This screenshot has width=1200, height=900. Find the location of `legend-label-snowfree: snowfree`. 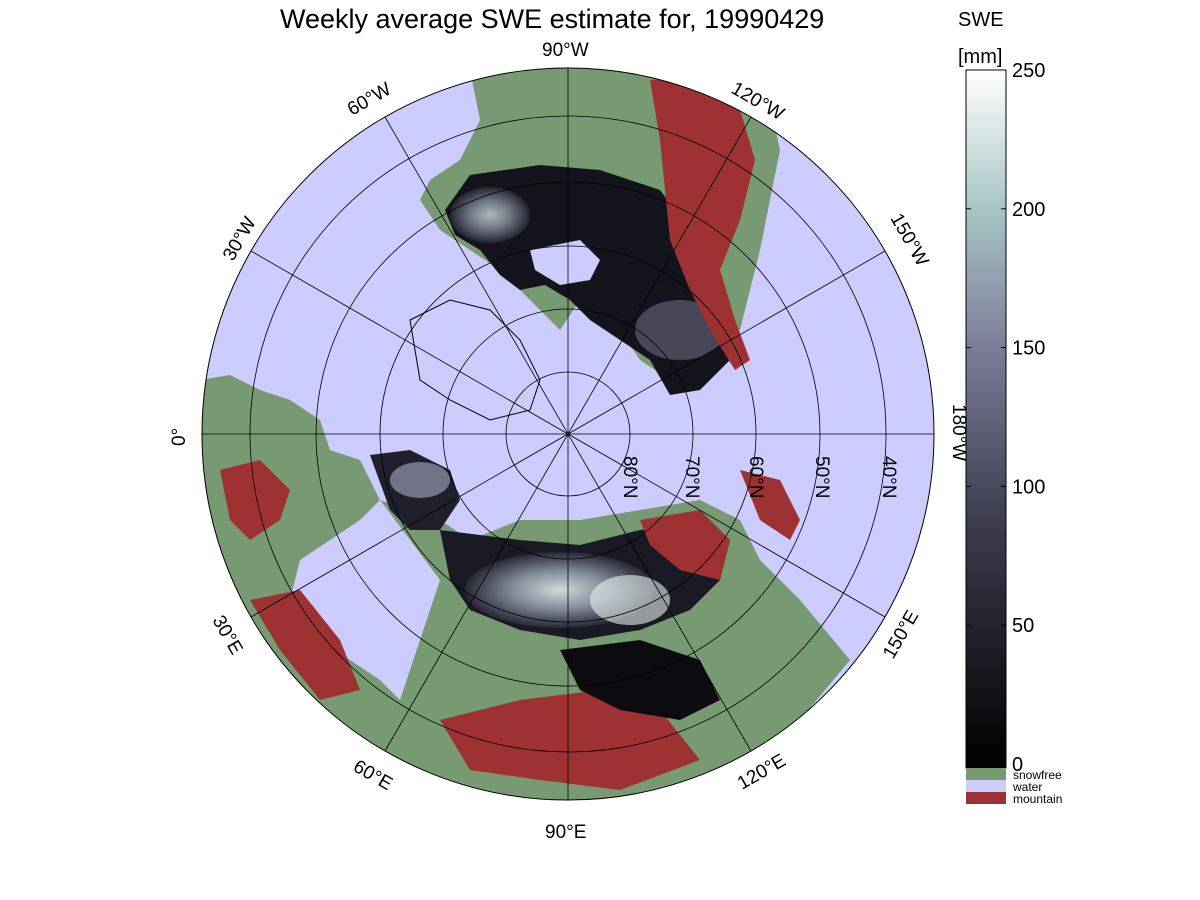

legend-label-snowfree: snowfree is located at coordinates (1037, 775).